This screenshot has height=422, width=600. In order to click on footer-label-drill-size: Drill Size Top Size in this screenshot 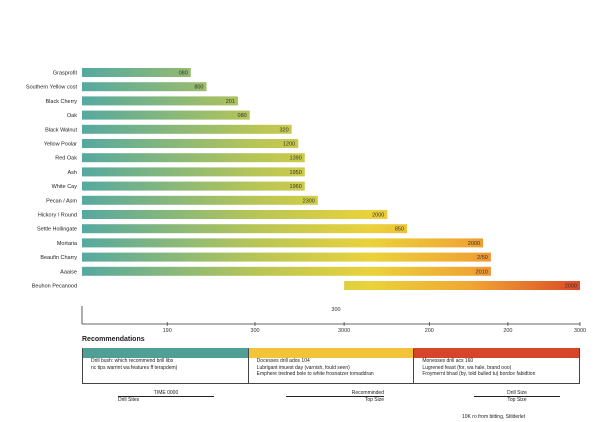, I will do `click(517, 396)`.